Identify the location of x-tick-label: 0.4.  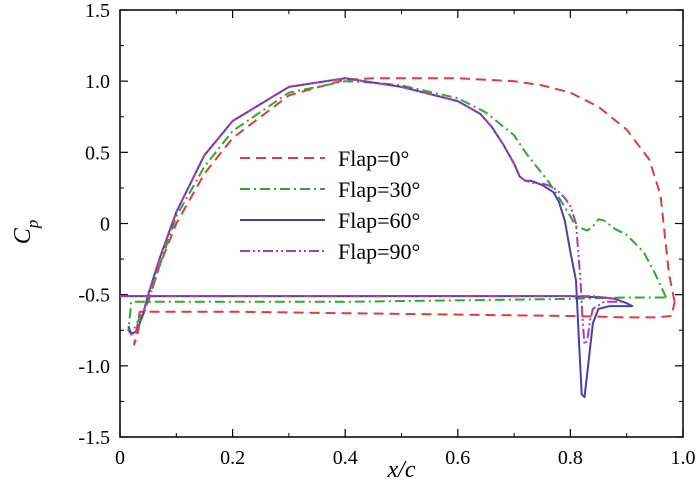
(345, 458).